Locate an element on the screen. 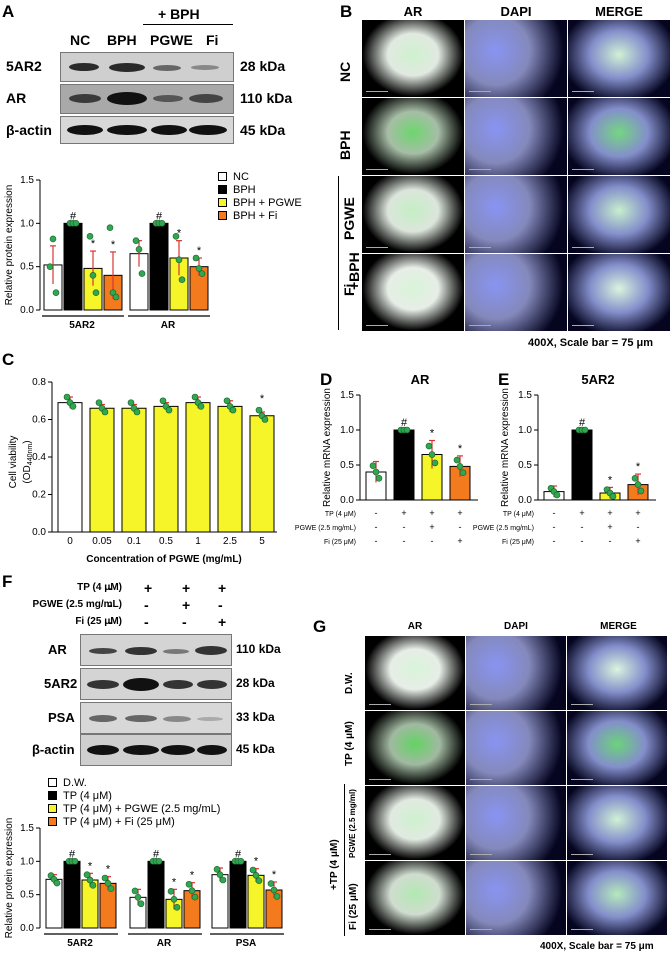  panel-f-sign: - is located at coordinates (110, 622).